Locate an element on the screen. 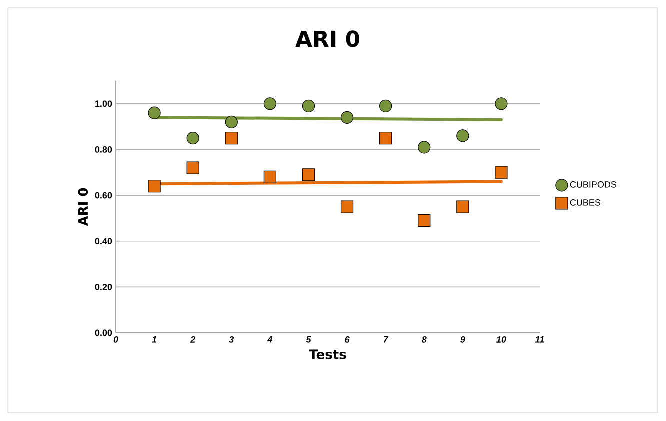 The width and height of the screenshot is (666, 421). x-tick-label: 5 is located at coordinates (309, 339).